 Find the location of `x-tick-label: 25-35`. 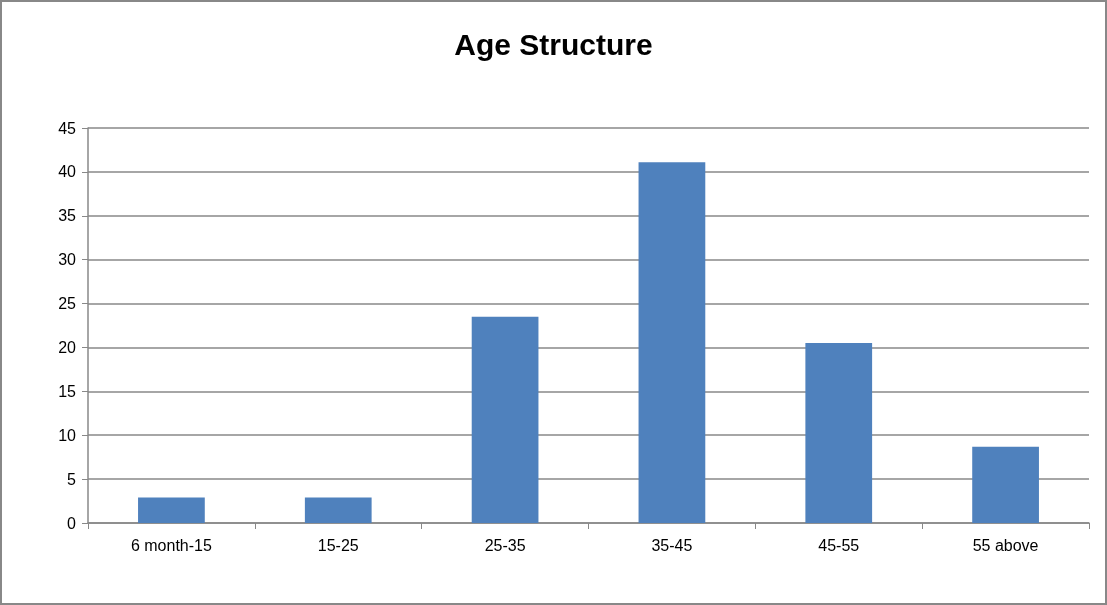

x-tick-label: 25-35 is located at coordinates (505, 545).